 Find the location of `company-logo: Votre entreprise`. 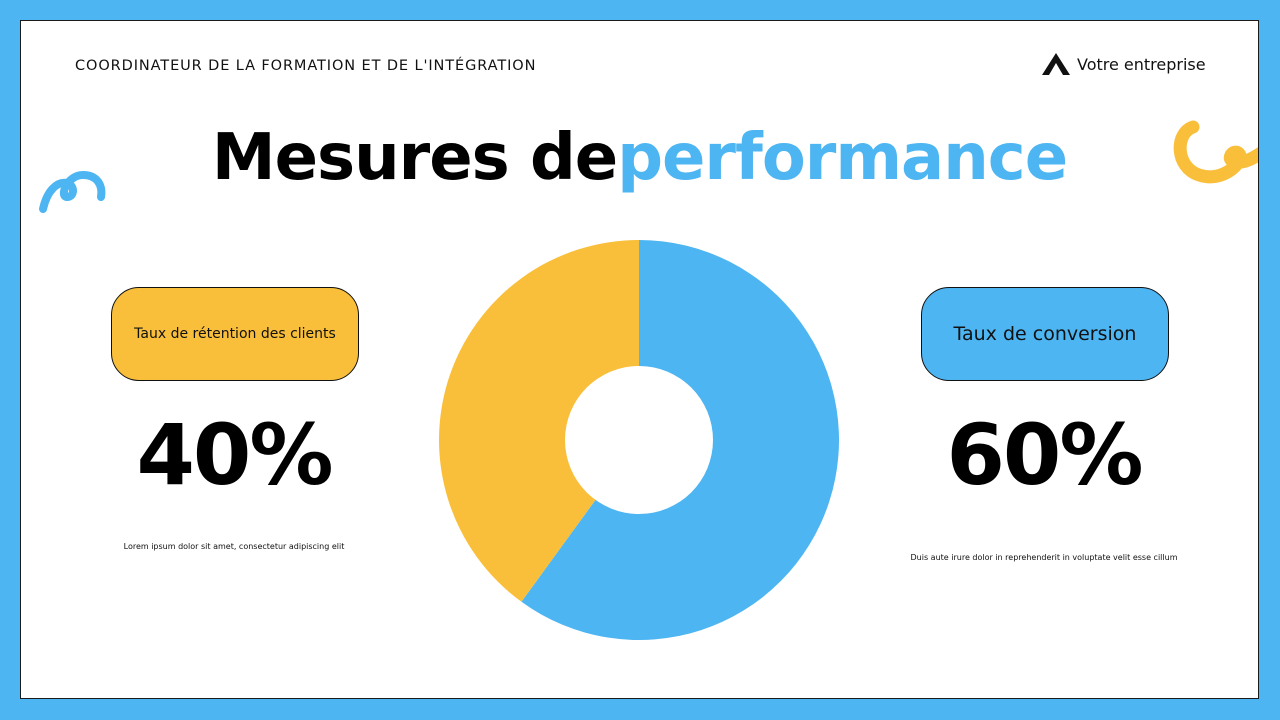

company-logo: Votre entreprise is located at coordinates (1123, 64).